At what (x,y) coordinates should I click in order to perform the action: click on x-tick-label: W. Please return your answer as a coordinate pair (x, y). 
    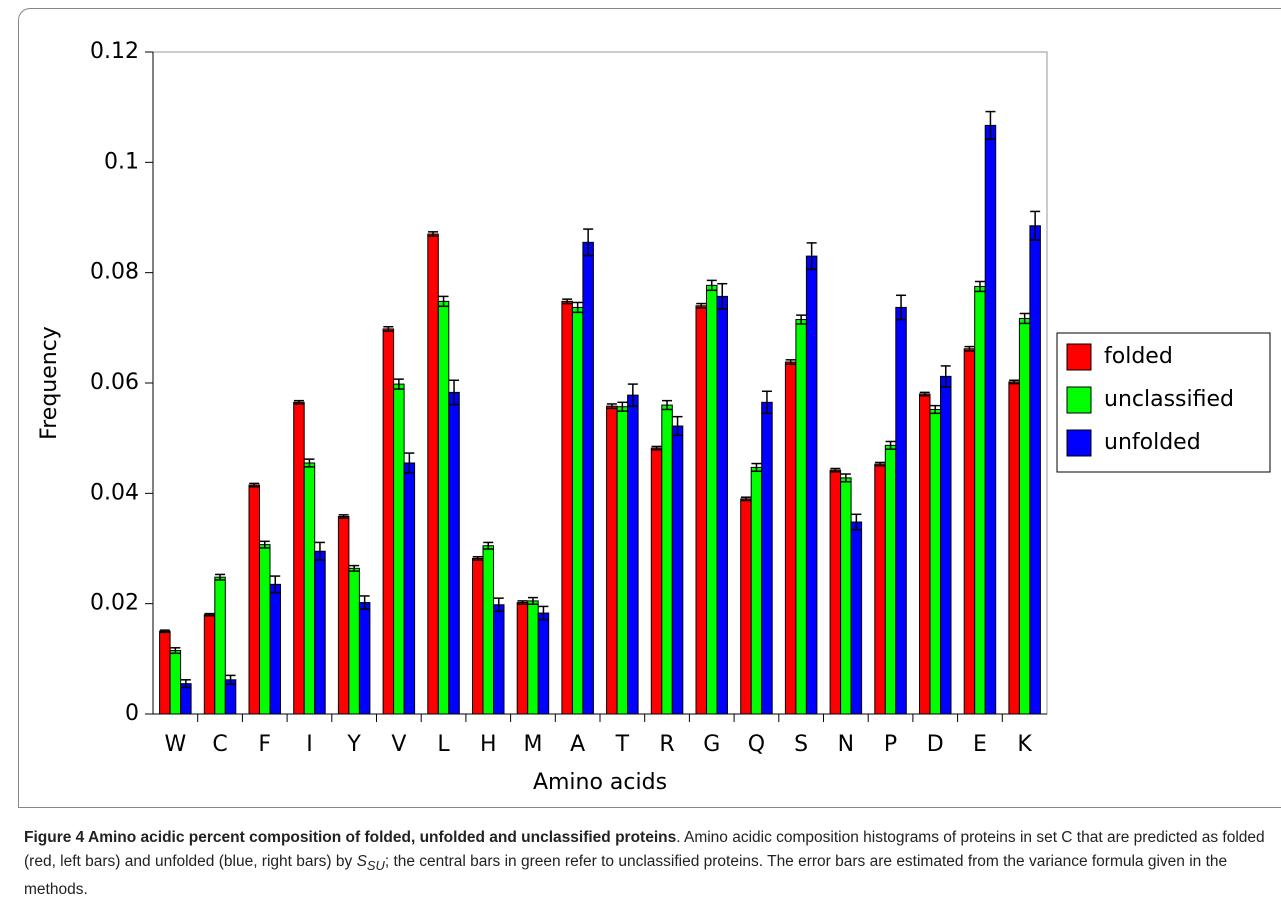
    Looking at the image, I should click on (175, 744).